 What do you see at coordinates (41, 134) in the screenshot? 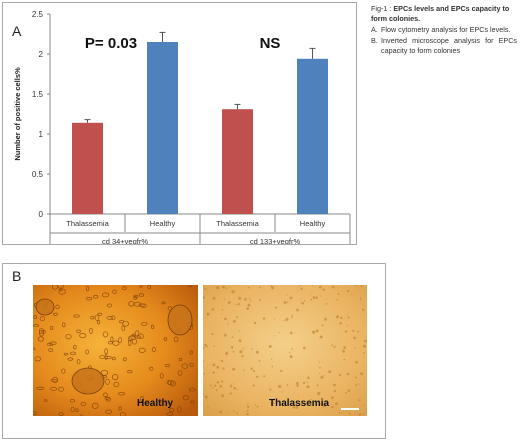
I see `y-tick-label: 1` at bounding box center [41, 134].